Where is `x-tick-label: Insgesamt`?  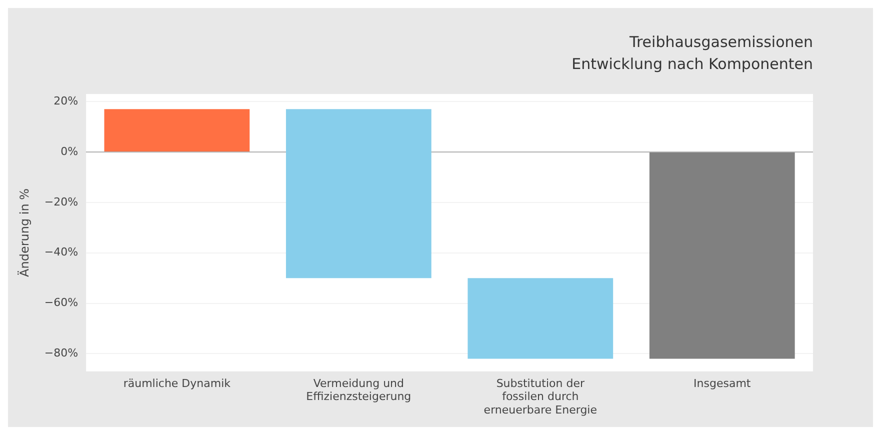 x-tick-label: Insgesamt is located at coordinates (723, 383).